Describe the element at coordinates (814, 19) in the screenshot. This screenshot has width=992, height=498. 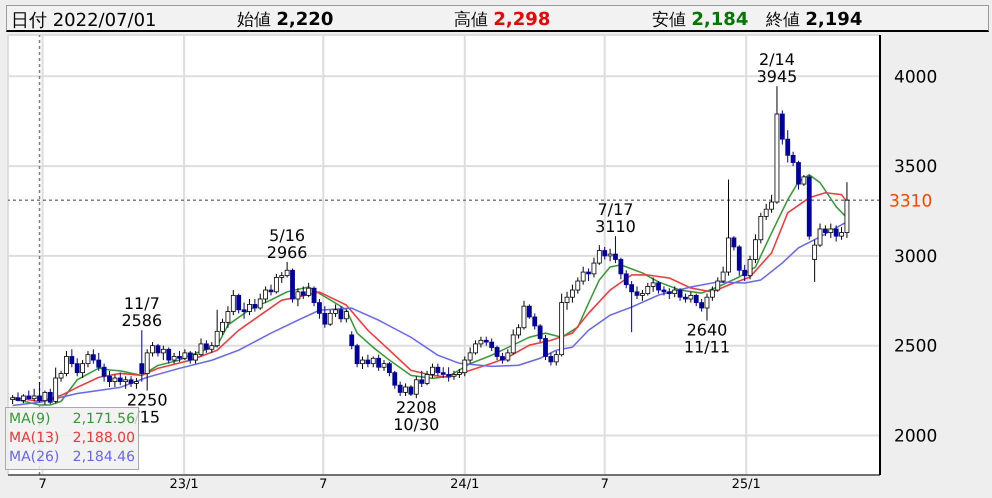
I see `text: 終値 2,194` at that location.